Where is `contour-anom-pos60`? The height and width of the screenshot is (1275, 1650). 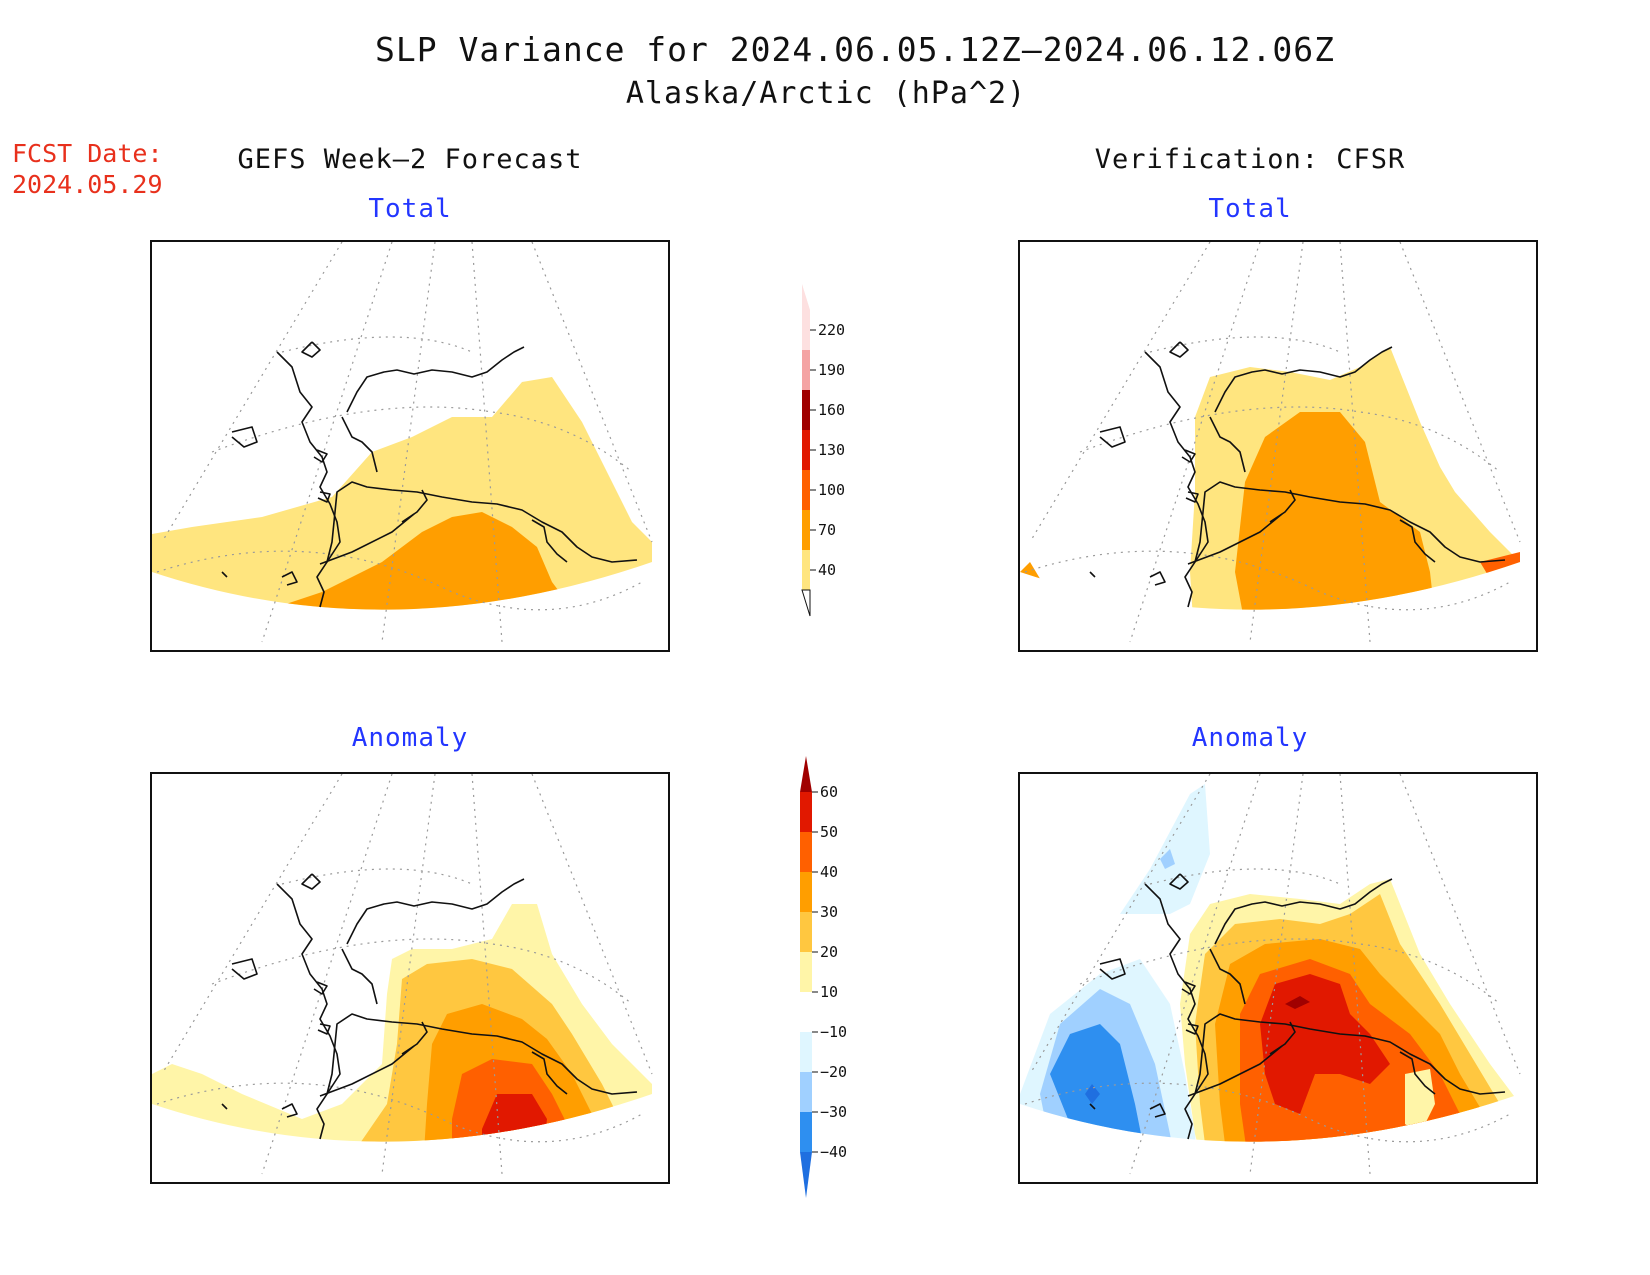 contour-anom-pos60 is located at coordinates (1297, 1002).